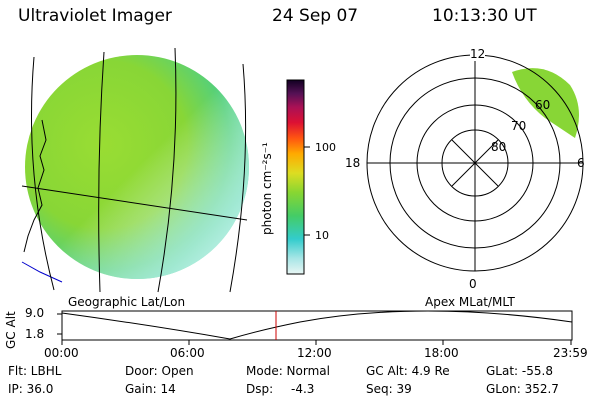  What do you see at coordinates (42, 272) in the screenshot?
I see `coastline-blue` at bounding box center [42, 272].